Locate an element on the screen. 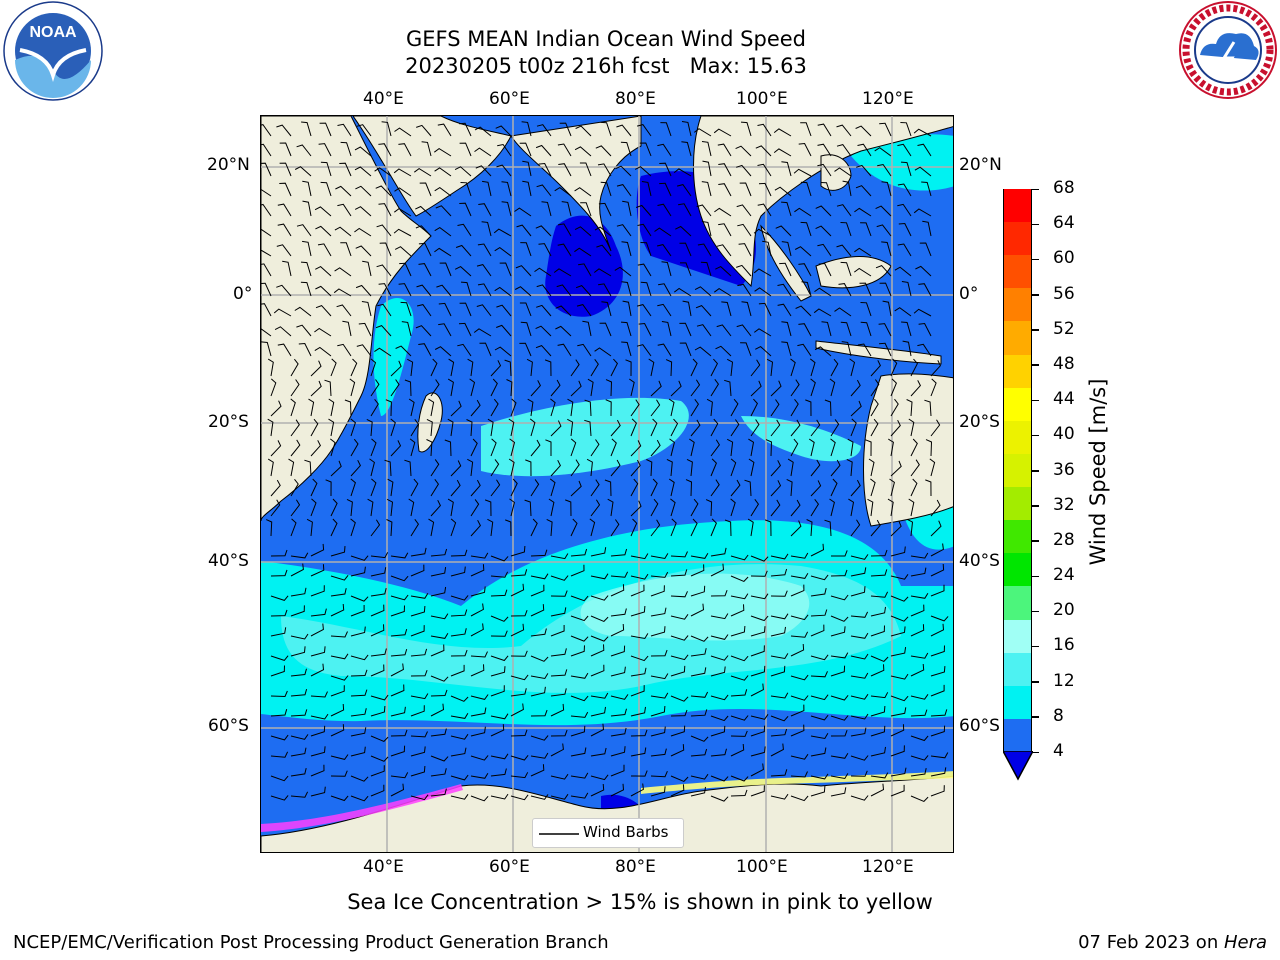 This screenshot has height=960, width=1280. colorbar-tick-label: 40 is located at coordinates (1064, 434).